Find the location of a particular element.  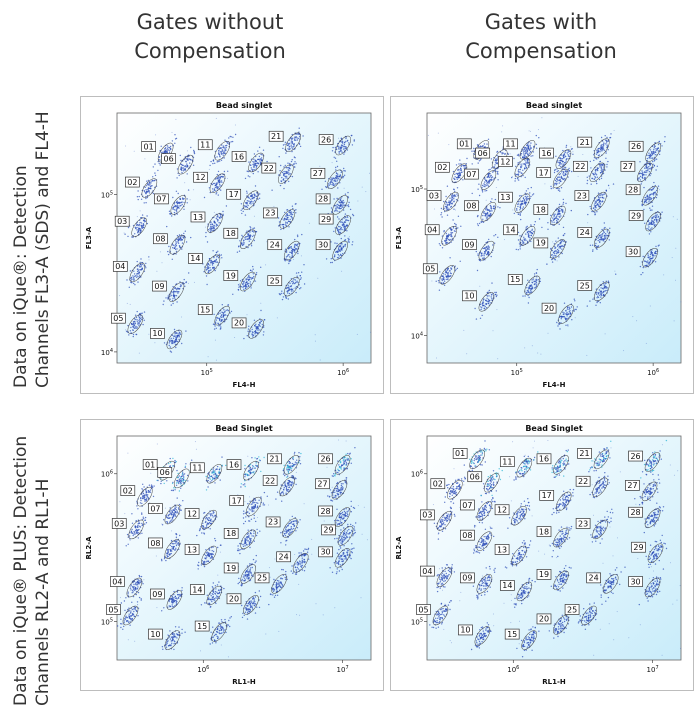

gate-label: 09 is located at coordinates (469, 244).